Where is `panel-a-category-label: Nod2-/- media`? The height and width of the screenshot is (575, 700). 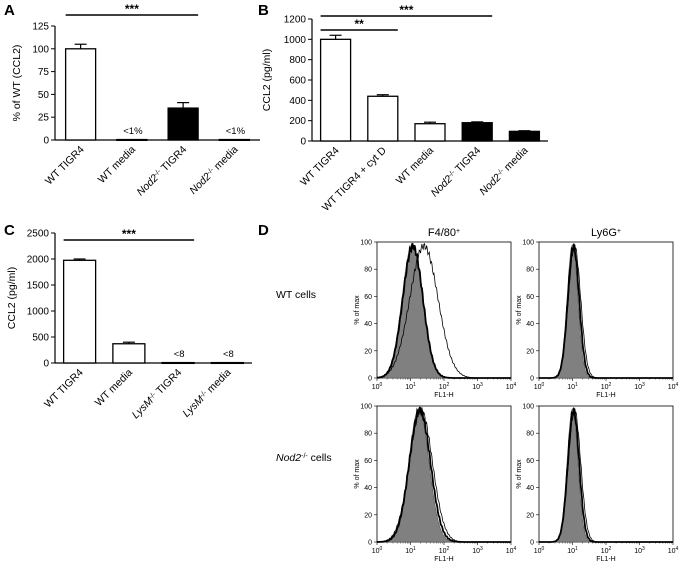 panel-a-category-label: Nod2-/- media is located at coordinates (213, 170).